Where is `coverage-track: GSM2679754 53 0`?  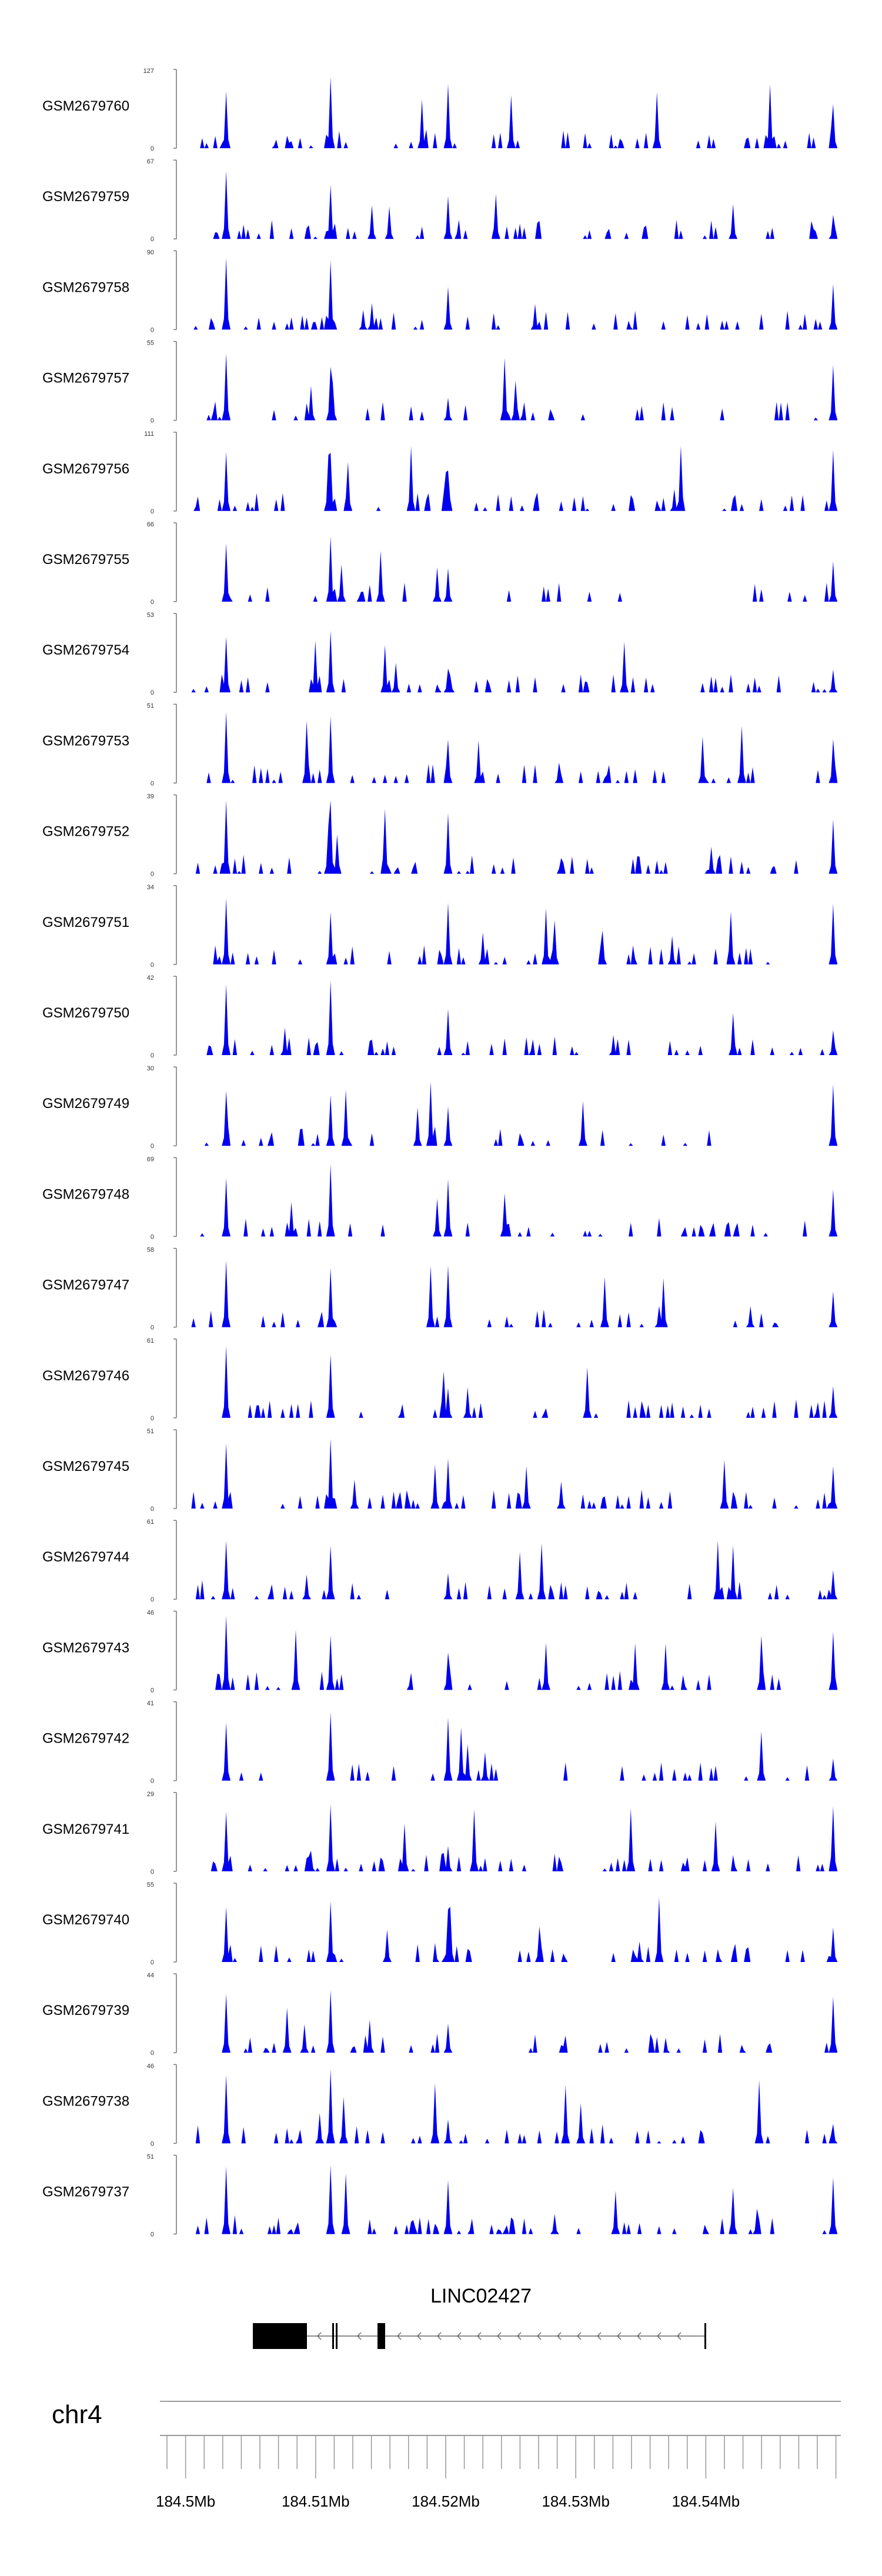
coverage-track: GSM2679754 53 0 is located at coordinates (441, 654).